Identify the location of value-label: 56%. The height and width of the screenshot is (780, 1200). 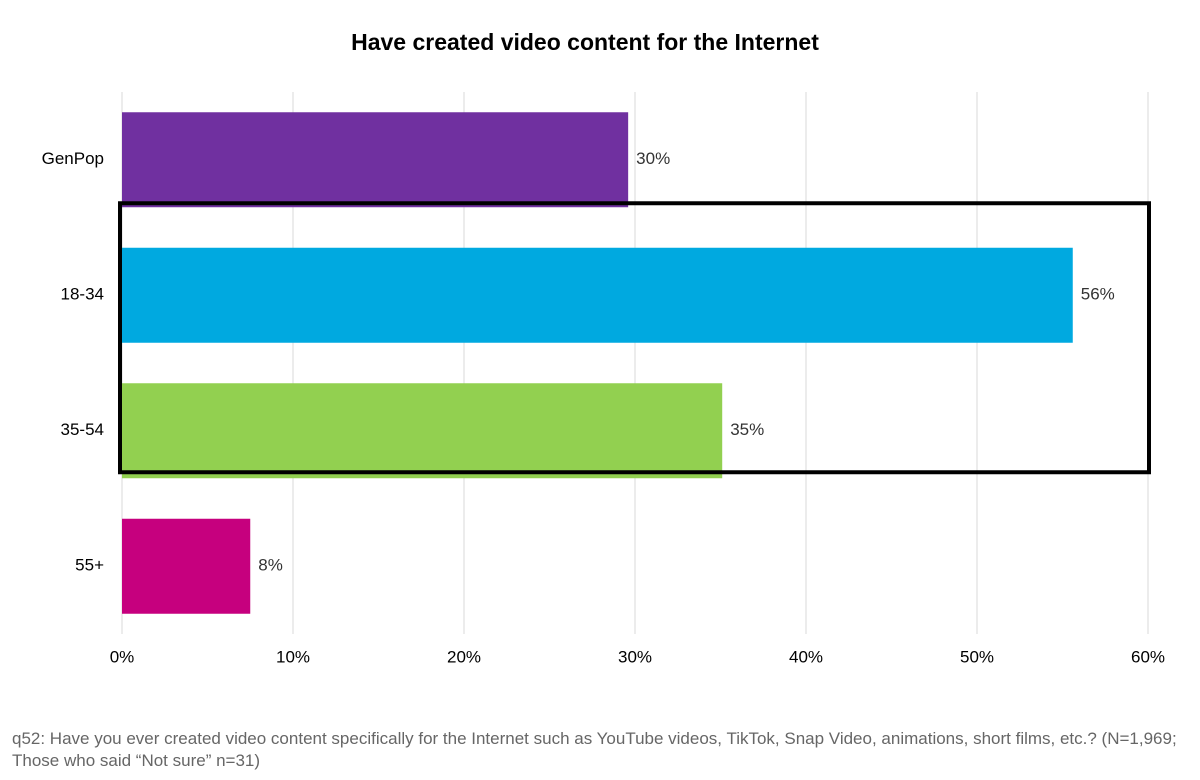
(1098, 294).